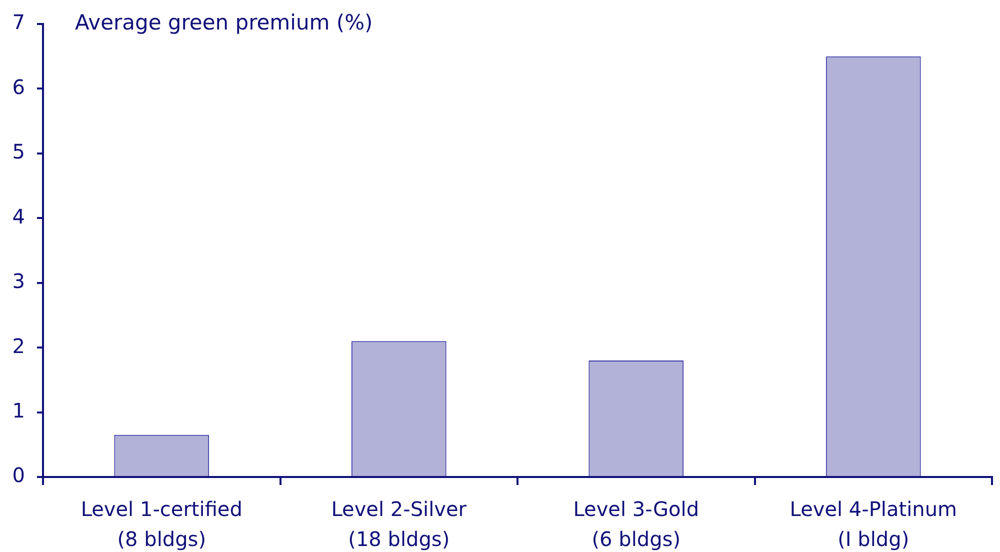  What do you see at coordinates (18, 410) in the screenshot?
I see `y-tick-label: 1` at bounding box center [18, 410].